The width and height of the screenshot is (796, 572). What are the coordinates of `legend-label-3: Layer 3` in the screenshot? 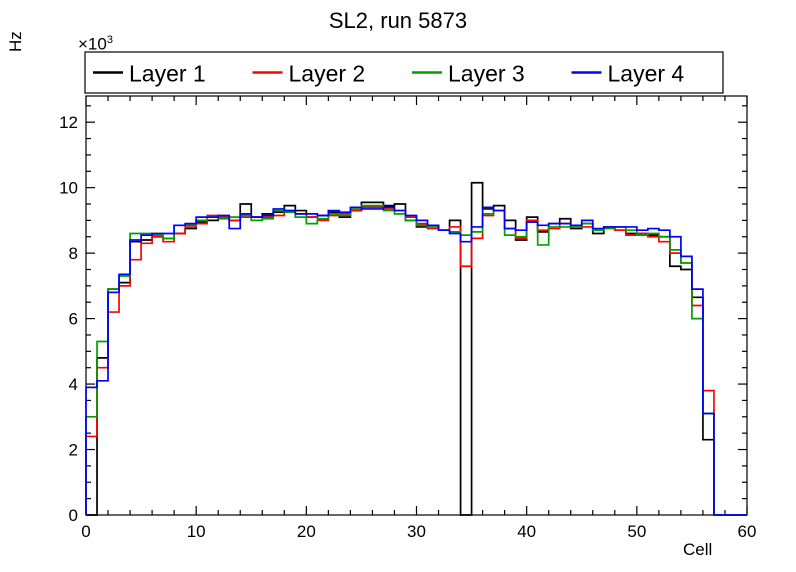 It's located at (486, 74).